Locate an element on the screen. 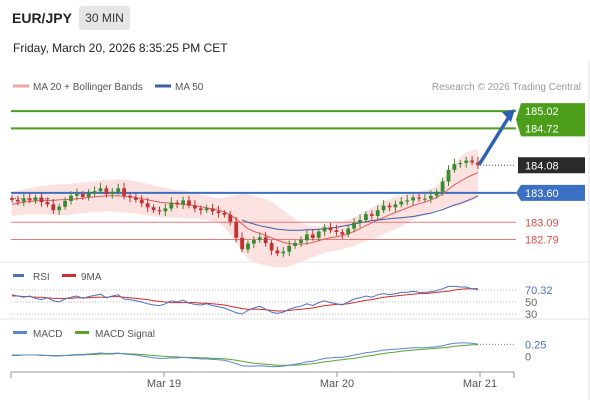 The width and height of the screenshot is (590, 400). price-level-label: 184.72 is located at coordinates (542, 129).